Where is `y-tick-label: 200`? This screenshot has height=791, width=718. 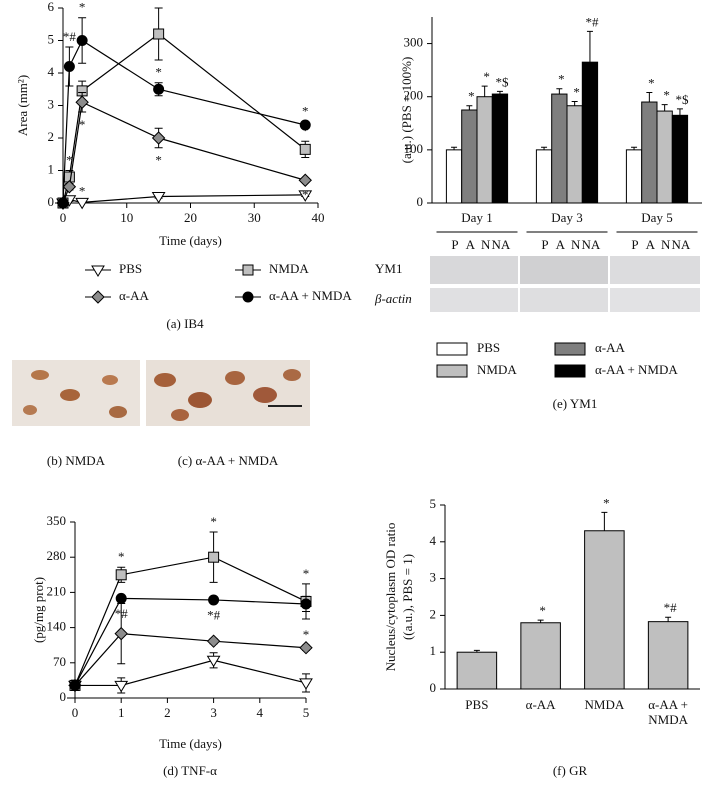
y-tick-label: 200 is located at coordinates (414, 95).